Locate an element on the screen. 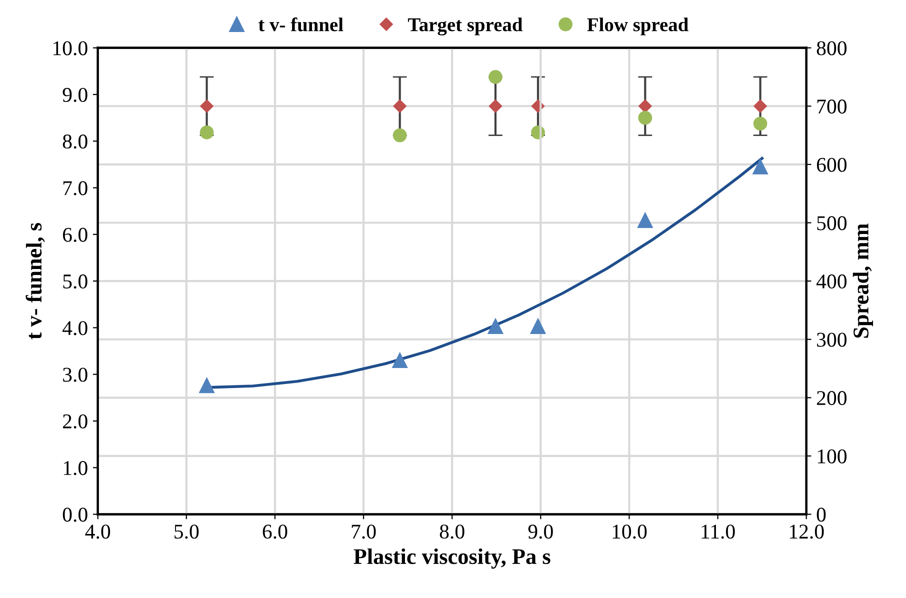  y-tick-label: 3.0 is located at coordinates (75, 375).